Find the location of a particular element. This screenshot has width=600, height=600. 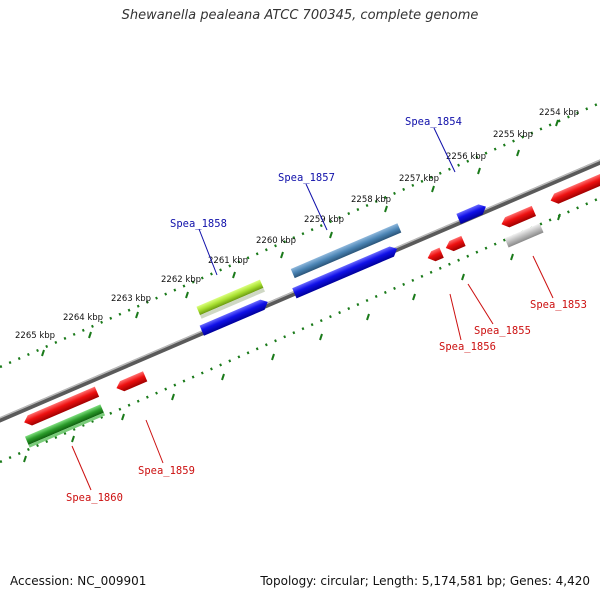

kbp-label-2259: 2259 kbp is located at coordinates (324, 220).